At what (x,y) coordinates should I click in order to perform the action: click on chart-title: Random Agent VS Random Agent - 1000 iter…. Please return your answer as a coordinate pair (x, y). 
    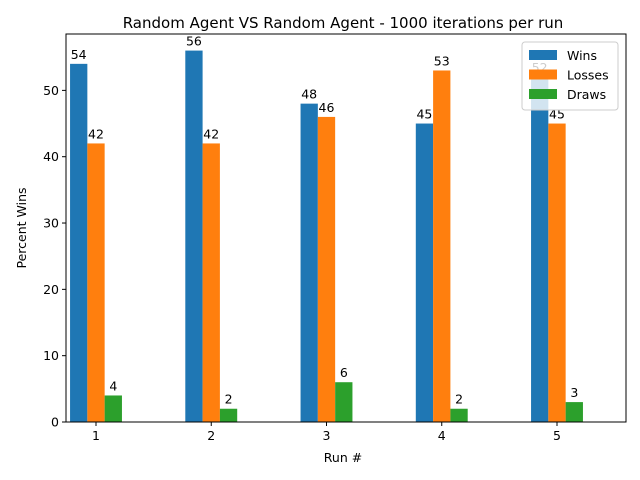
    Looking at the image, I should click on (343, 23).